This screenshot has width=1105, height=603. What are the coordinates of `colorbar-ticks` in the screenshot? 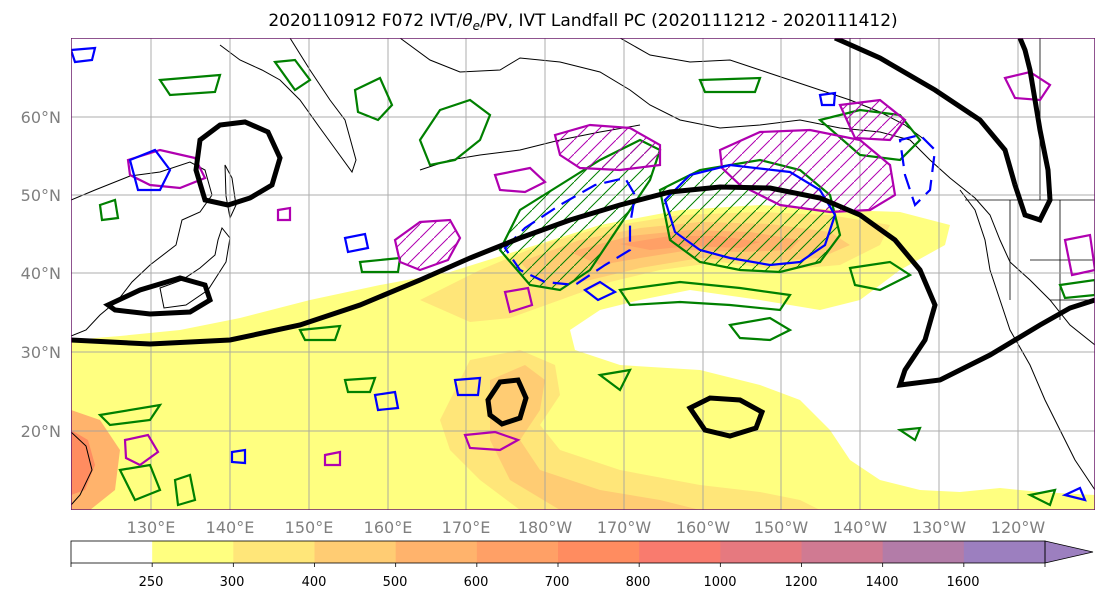 It's located at (558, 565).